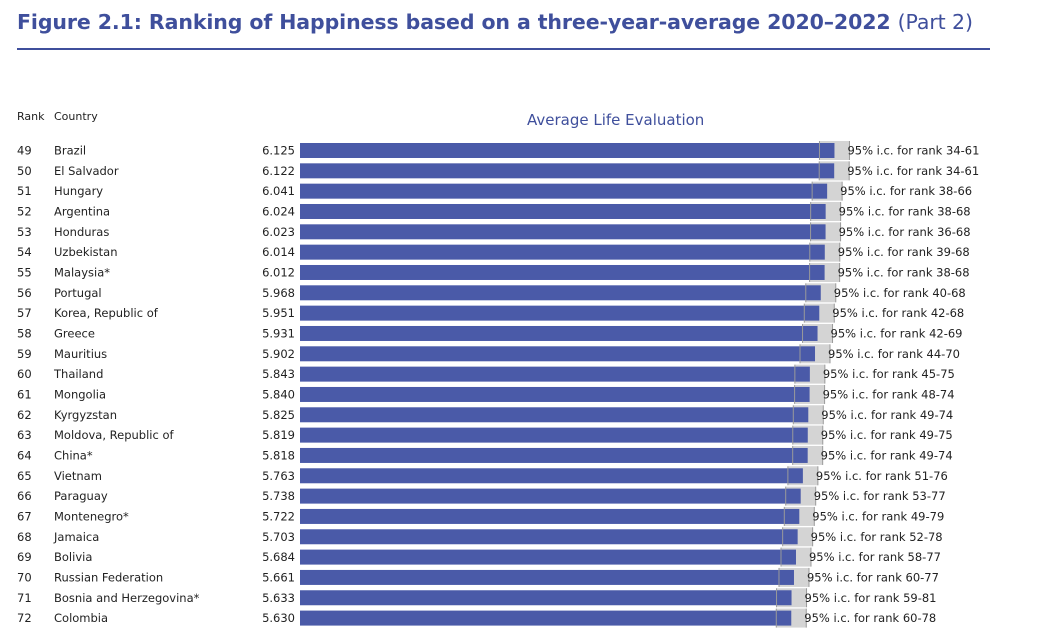 This screenshot has height=633, width=1042. I want to click on country-label: Kyrgyzstan, so click(85, 415).